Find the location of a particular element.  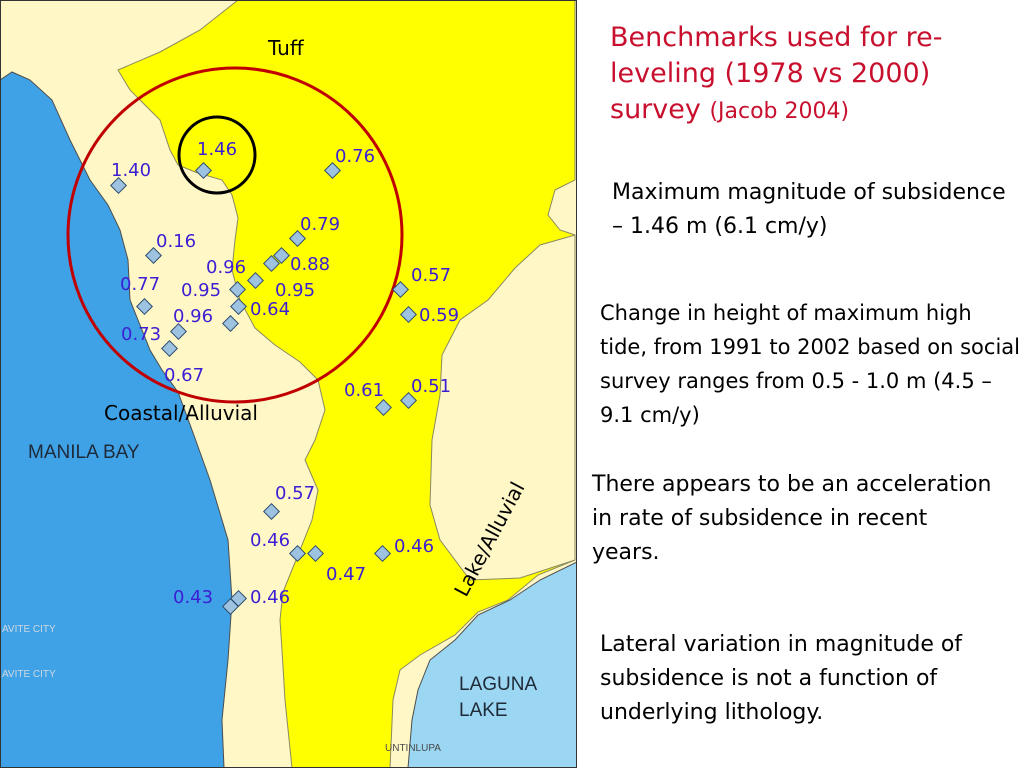

benchmark-value: 0.16 is located at coordinates (176, 241).